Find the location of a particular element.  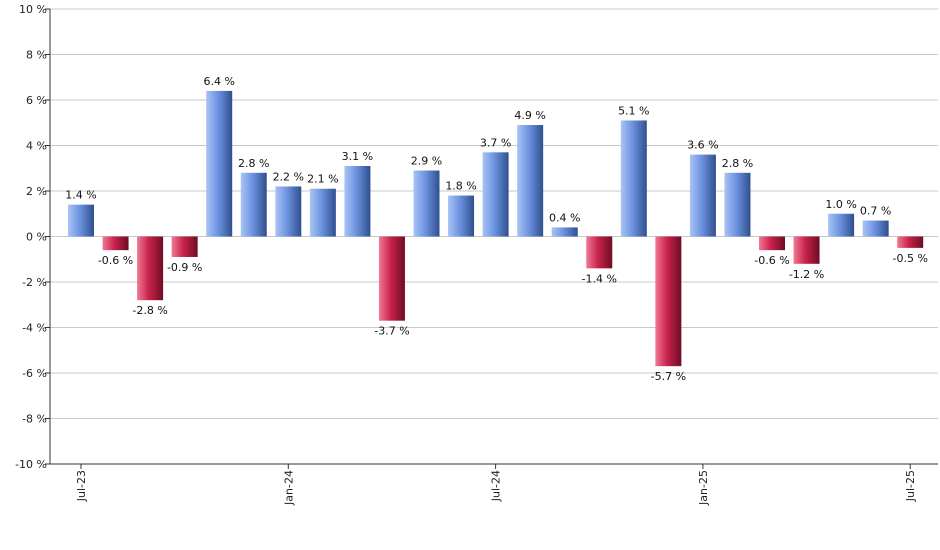

data-label: -5.7 % is located at coordinates (668, 376).